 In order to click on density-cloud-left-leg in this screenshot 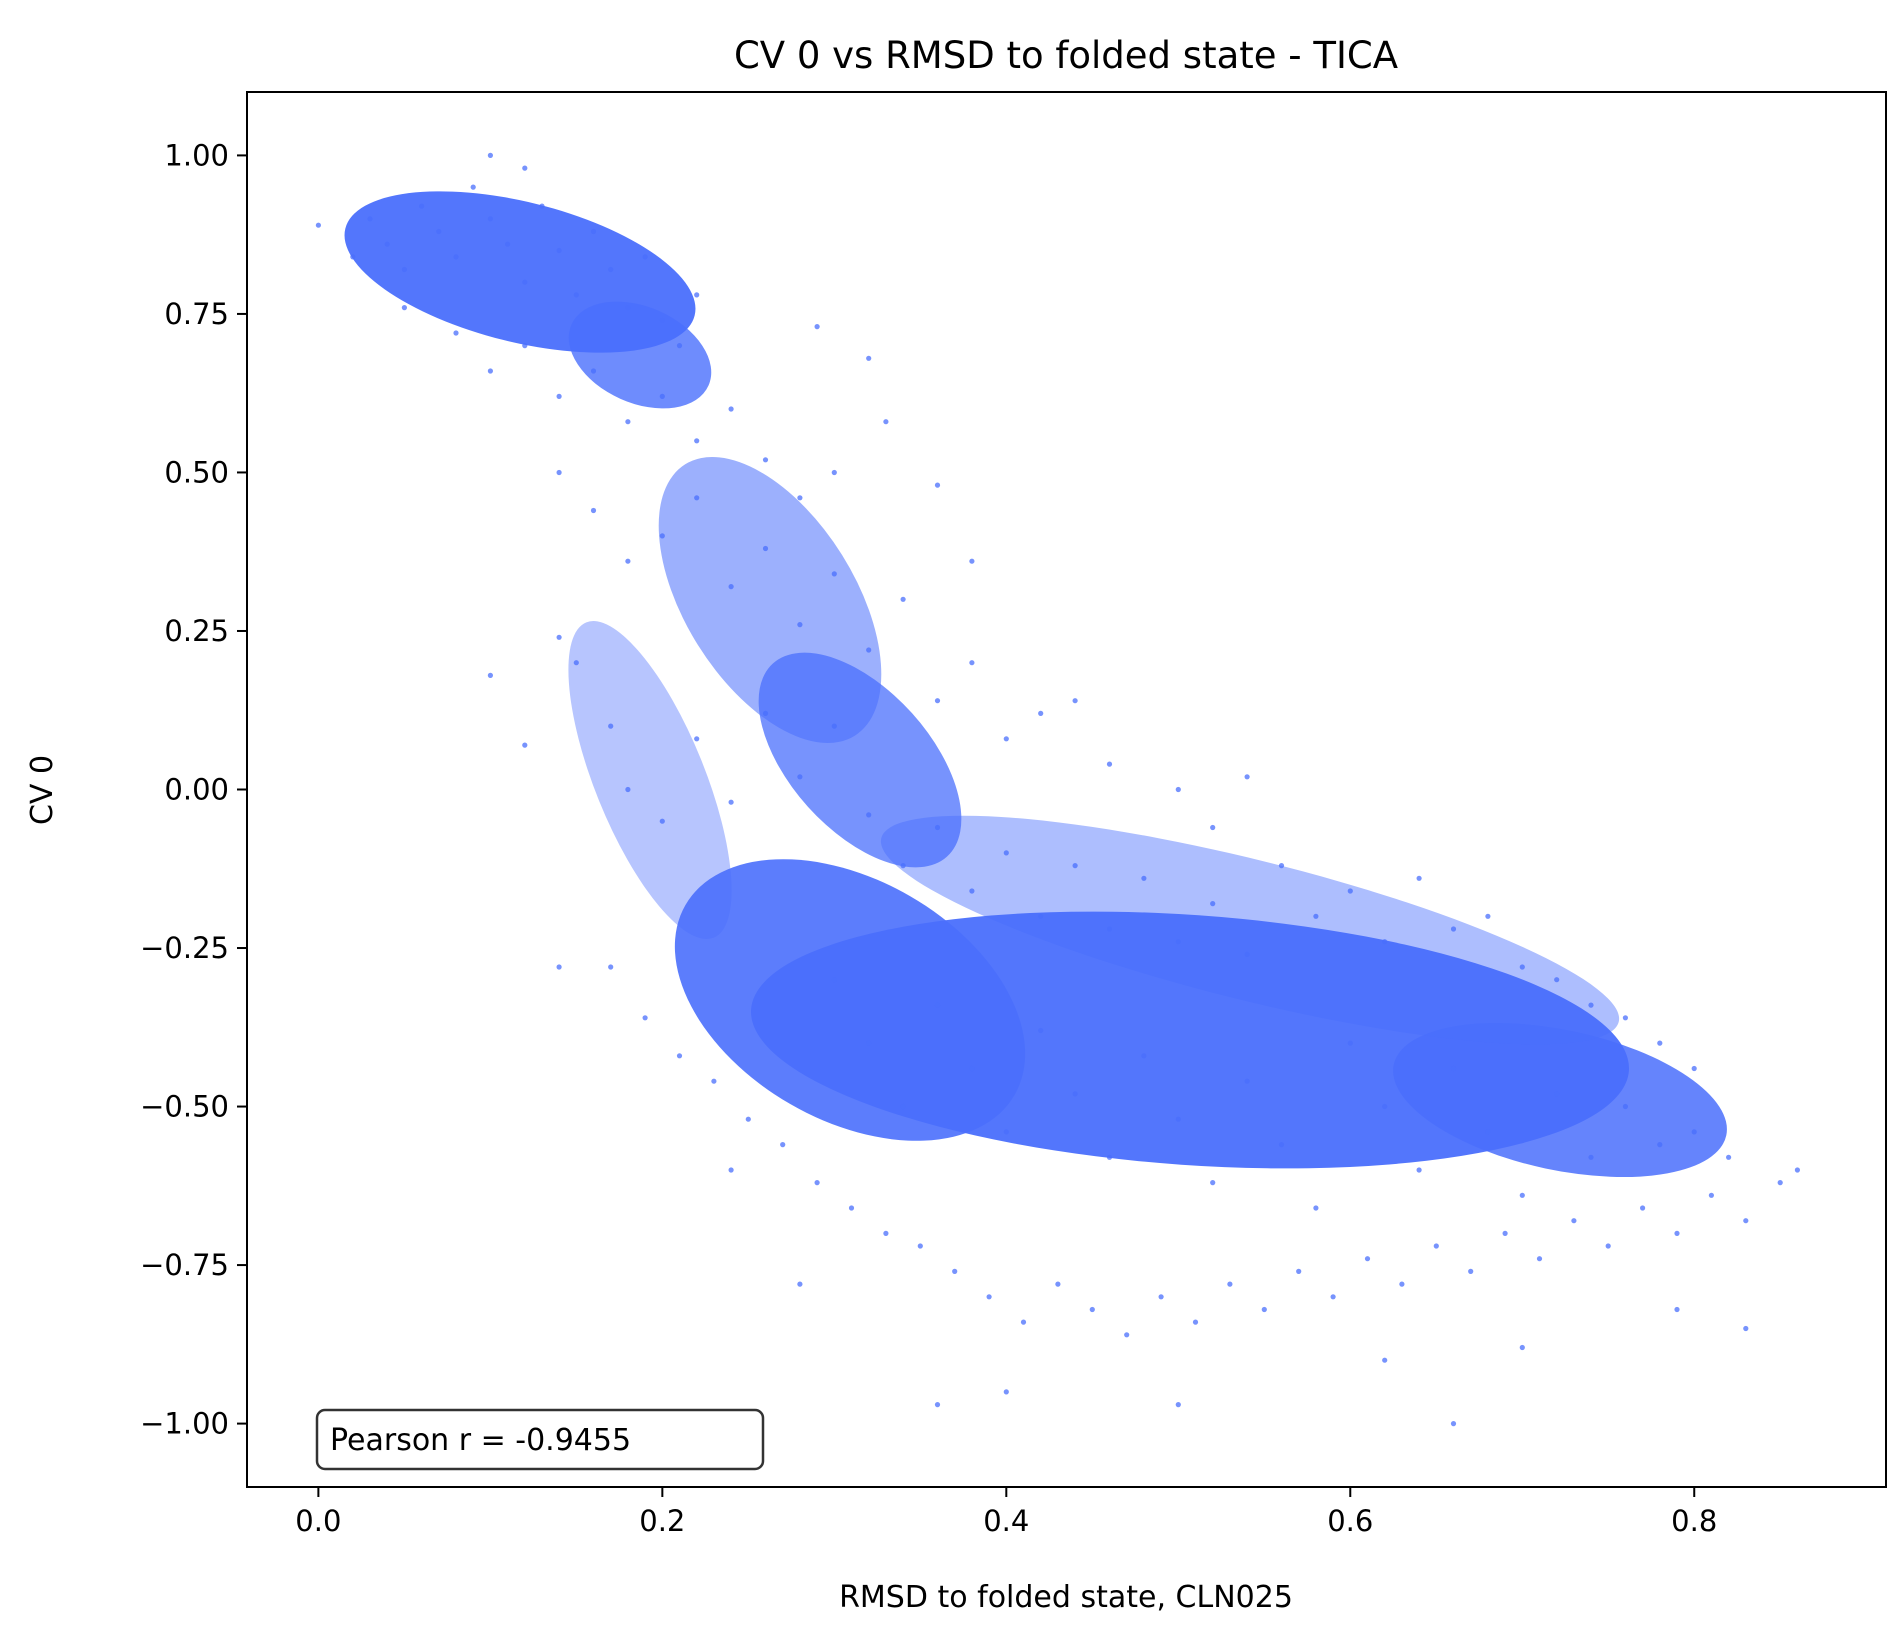, I will do `click(650, 780)`.